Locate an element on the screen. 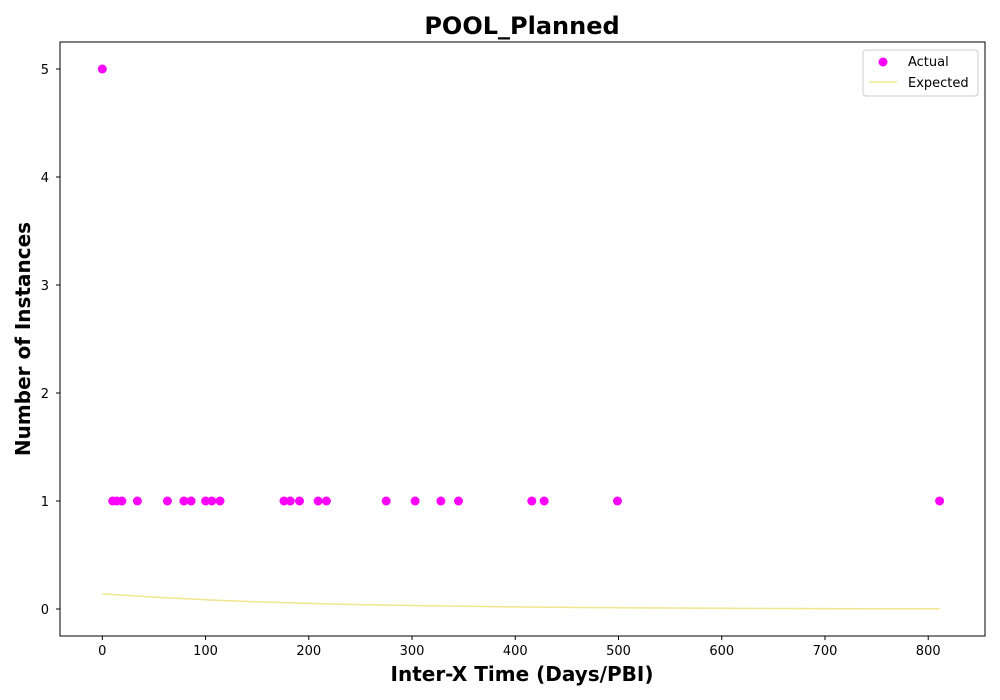 This screenshot has width=1000, height=700. x-tick-label: 300 is located at coordinates (412, 651).